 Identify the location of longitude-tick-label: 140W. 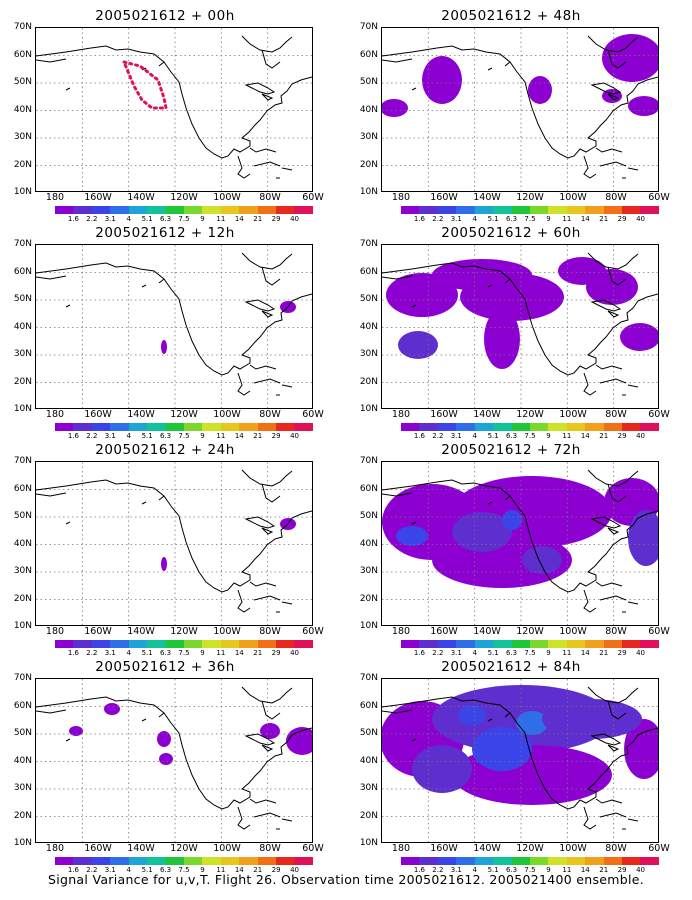
(141, 848).